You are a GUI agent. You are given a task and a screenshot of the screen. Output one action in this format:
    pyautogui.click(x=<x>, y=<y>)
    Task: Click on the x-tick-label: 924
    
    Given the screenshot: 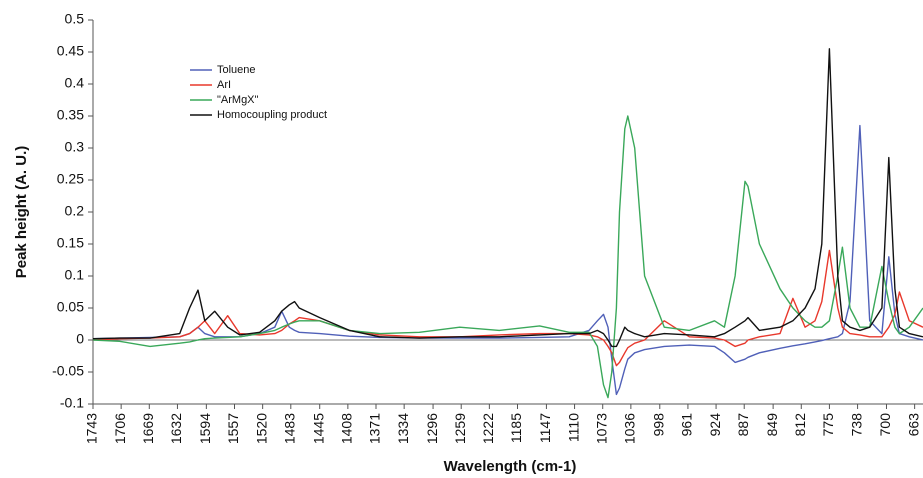 What is the action you would take?
    pyautogui.click(x=715, y=425)
    